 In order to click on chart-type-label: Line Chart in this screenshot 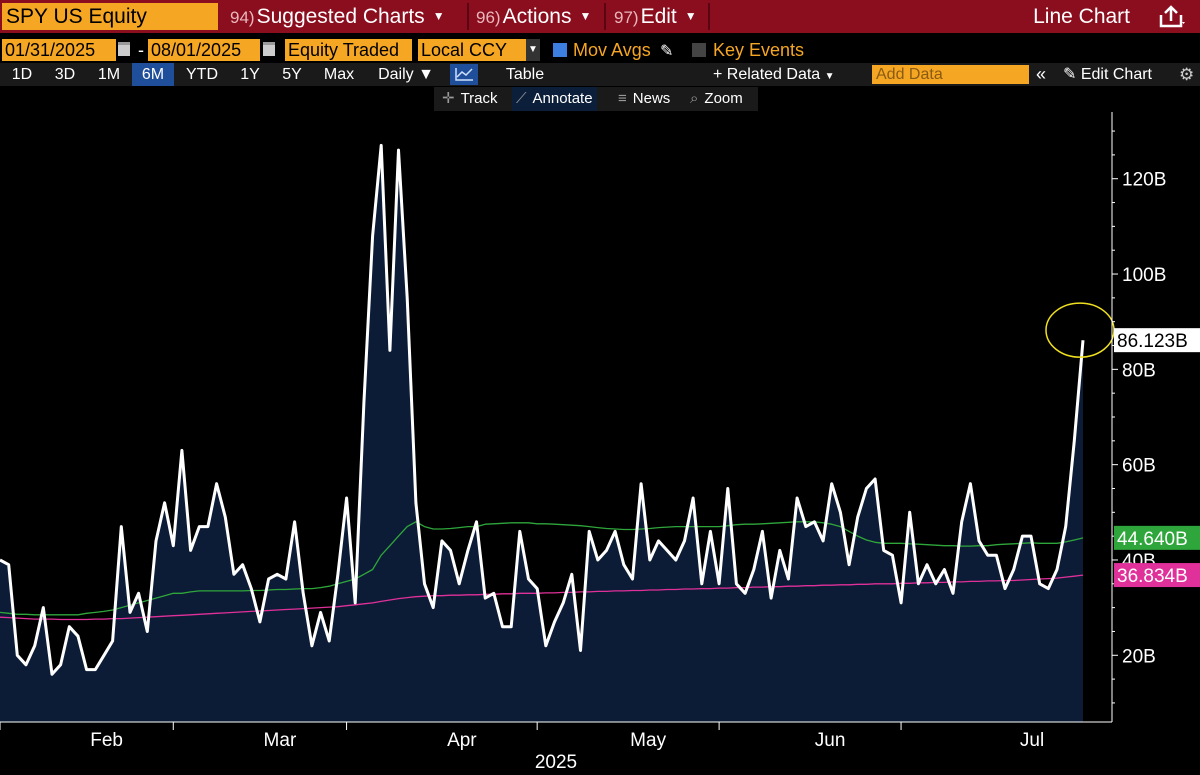, I will do `click(1081, 16)`.